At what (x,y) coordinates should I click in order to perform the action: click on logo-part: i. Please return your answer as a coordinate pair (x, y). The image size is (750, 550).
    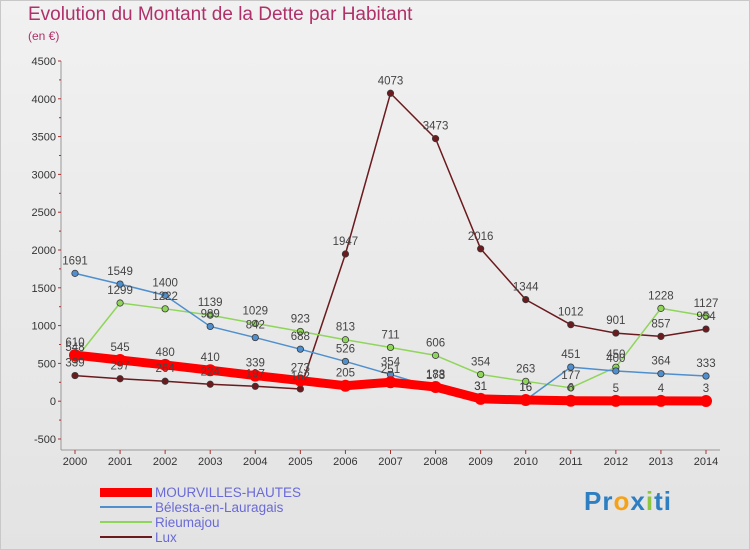
    Looking at the image, I should click on (650, 501).